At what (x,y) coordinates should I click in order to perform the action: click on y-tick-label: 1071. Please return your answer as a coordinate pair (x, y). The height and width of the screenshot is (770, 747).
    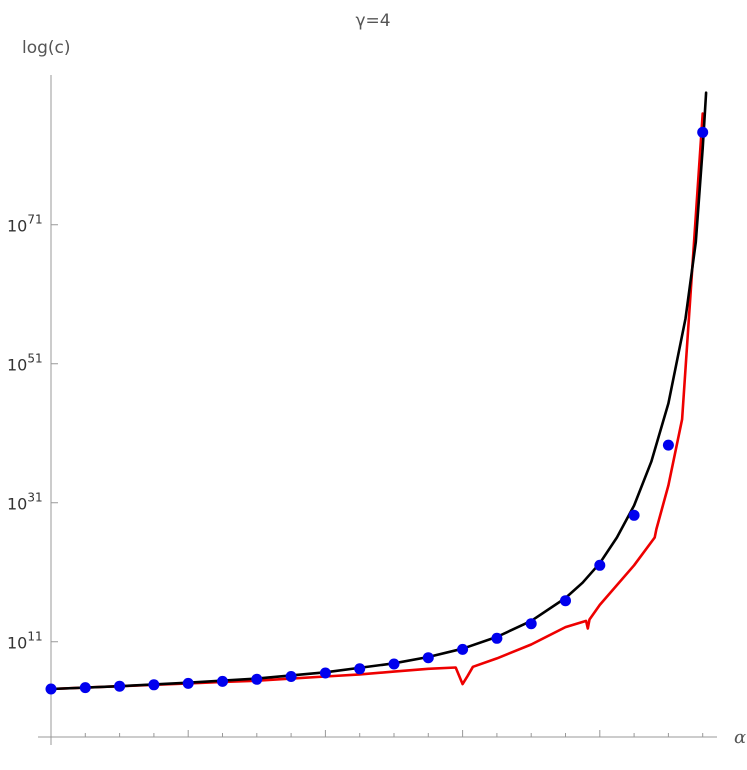
    Looking at the image, I should click on (25, 224).